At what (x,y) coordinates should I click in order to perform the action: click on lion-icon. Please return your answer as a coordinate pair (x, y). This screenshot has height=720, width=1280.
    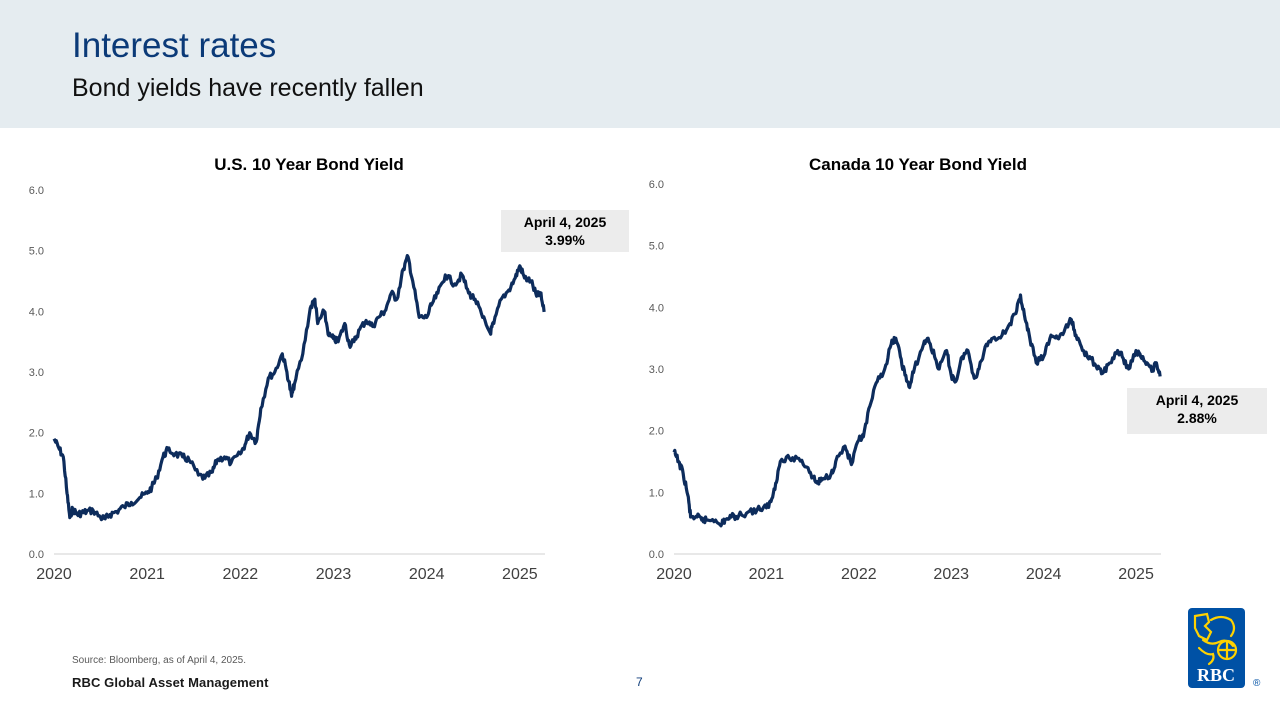
    Looking at the image, I should click on (1215, 639).